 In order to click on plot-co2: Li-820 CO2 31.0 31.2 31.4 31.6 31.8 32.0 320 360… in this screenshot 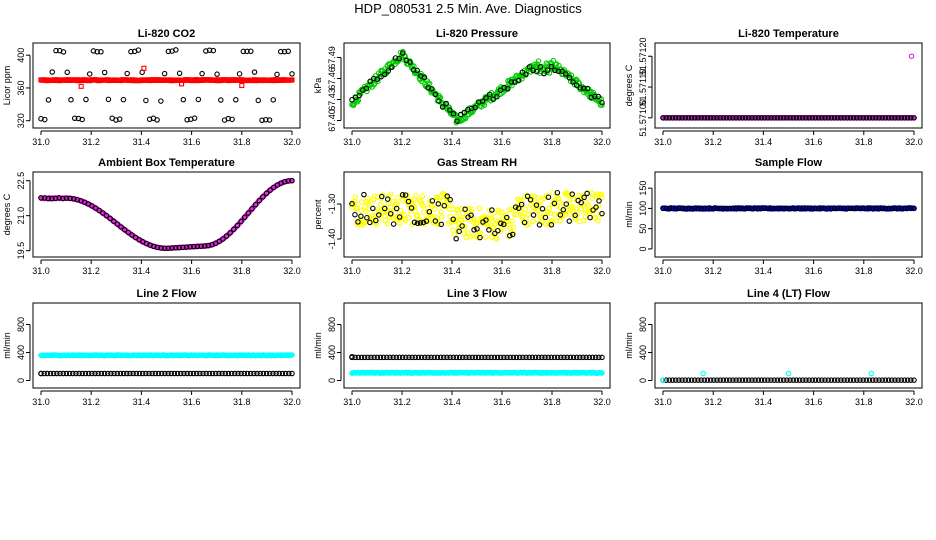, I will do `click(151, 87)`.